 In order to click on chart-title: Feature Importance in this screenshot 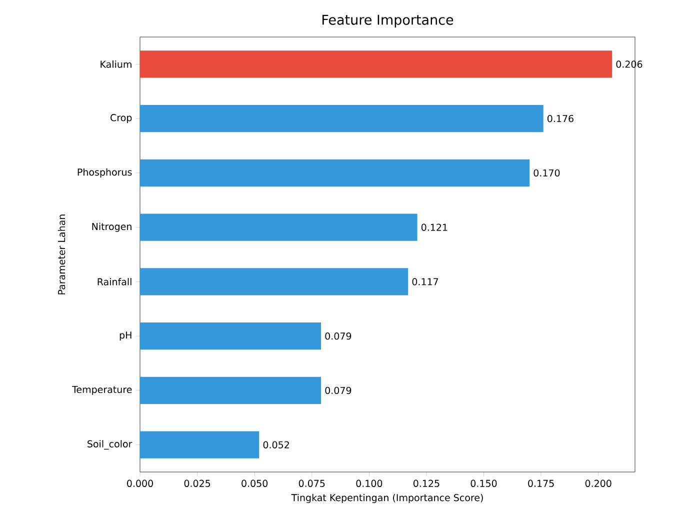, I will do `click(388, 21)`.